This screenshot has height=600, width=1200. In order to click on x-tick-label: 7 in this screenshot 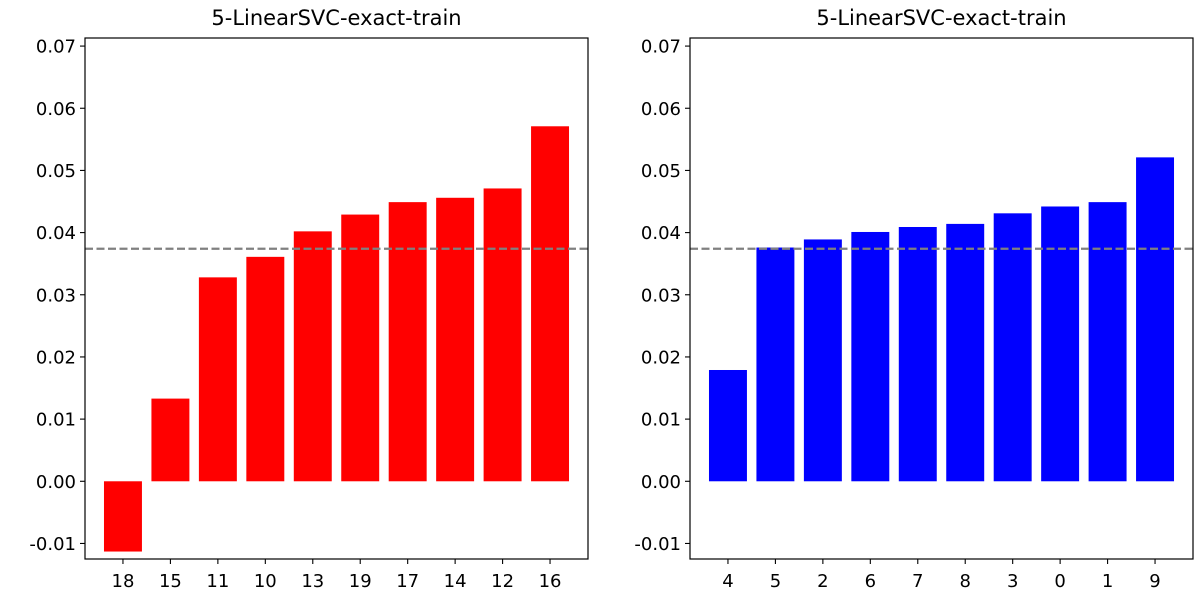, I will do `click(917, 581)`.